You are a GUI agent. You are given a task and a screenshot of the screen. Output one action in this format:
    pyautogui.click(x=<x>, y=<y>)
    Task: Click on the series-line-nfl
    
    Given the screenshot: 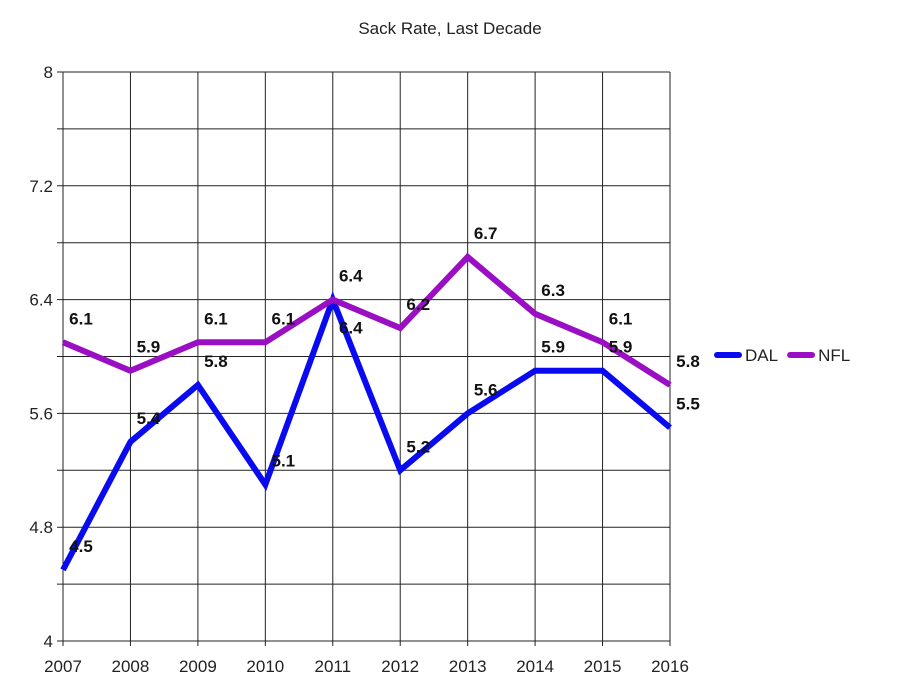 What is the action you would take?
    pyautogui.click(x=366, y=320)
    